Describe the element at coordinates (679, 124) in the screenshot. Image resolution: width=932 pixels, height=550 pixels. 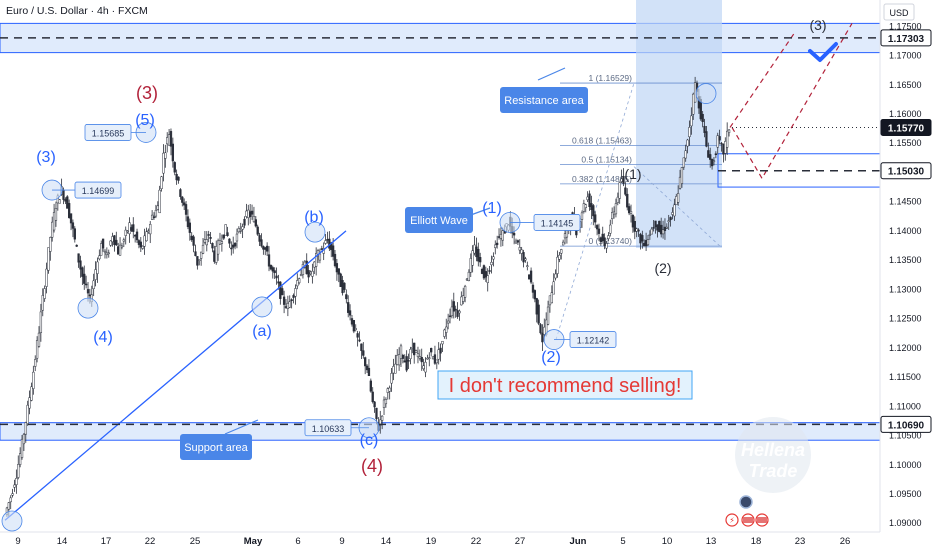
I see `fibonacci-zone` at that location.